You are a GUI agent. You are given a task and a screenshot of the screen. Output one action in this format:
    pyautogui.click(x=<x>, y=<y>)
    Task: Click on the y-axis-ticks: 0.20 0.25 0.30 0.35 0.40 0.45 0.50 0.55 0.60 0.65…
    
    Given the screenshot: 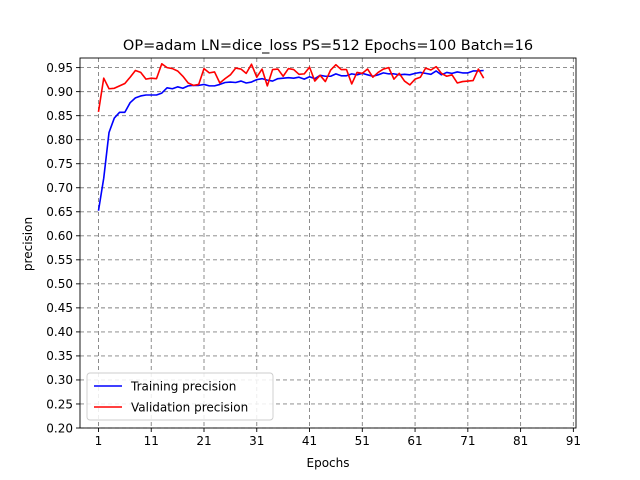 What is the action you would take?
    pyautogui.click(x=63, y=248)
    